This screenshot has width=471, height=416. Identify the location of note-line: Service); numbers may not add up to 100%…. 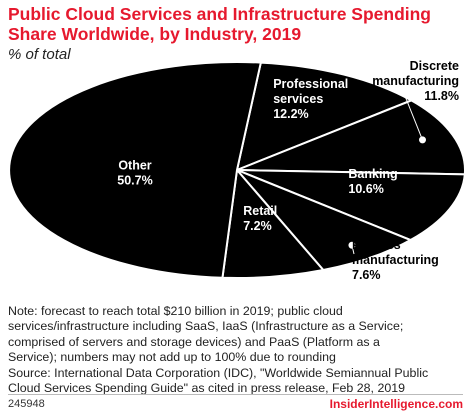
(172, 357).